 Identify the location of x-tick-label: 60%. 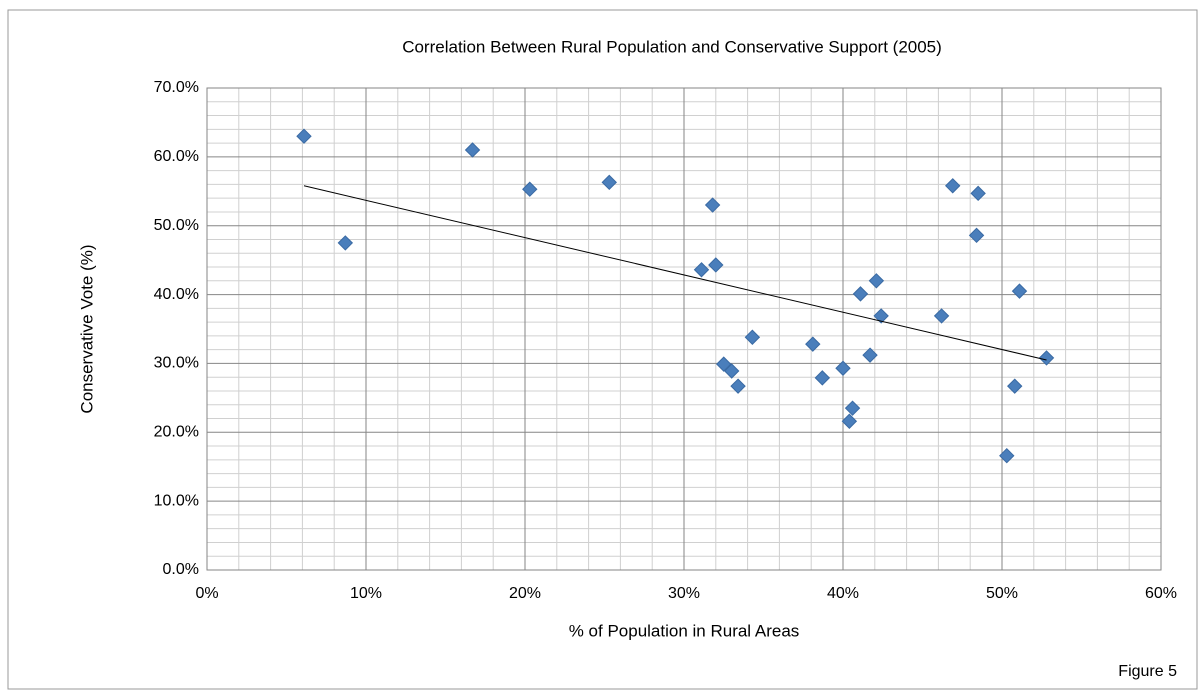
(1161, 593).